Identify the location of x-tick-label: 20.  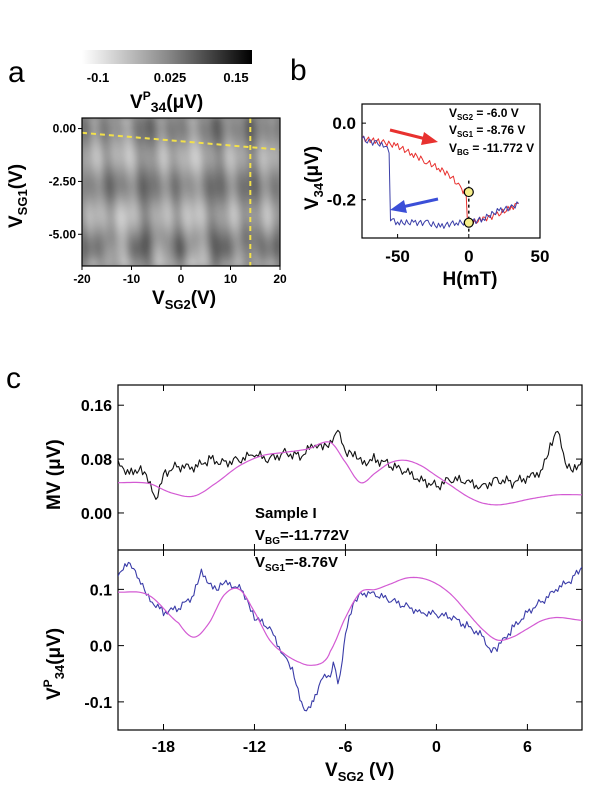
(280, 279).